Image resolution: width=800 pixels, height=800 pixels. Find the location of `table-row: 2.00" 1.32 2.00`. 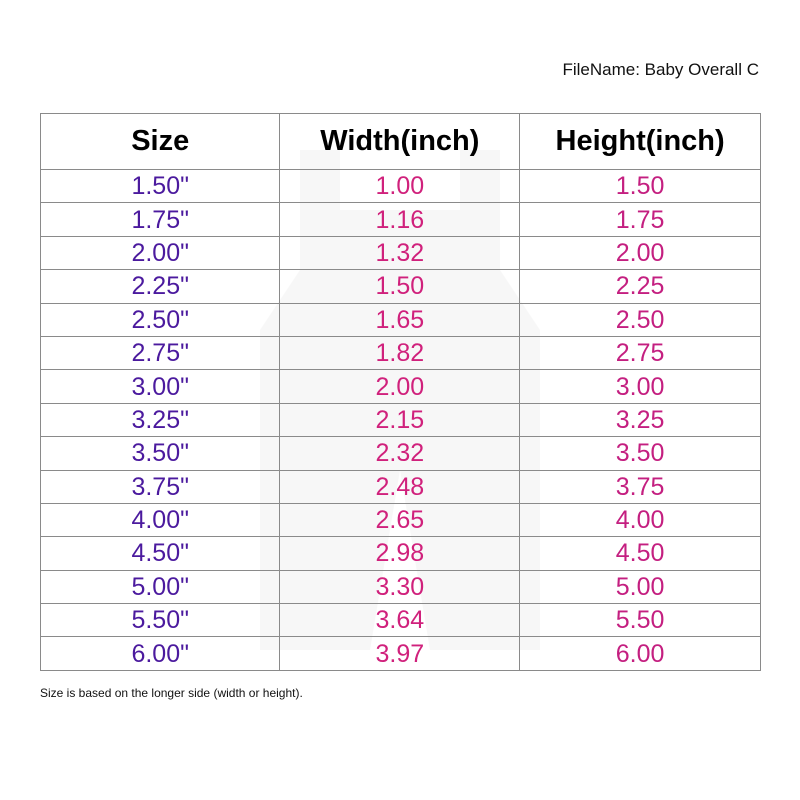

table-row: 2.00" 1.32 2.00 is located at coordinates (400, 253).